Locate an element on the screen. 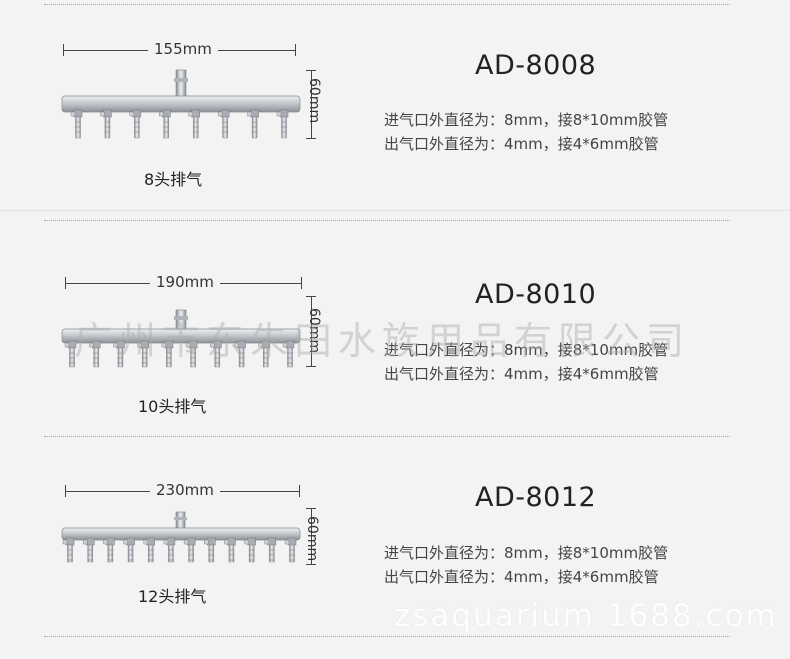 This screenshot has width=790, height=659. site-watermark: zsaquarium.1688.com is located at coordinates (586, 616).